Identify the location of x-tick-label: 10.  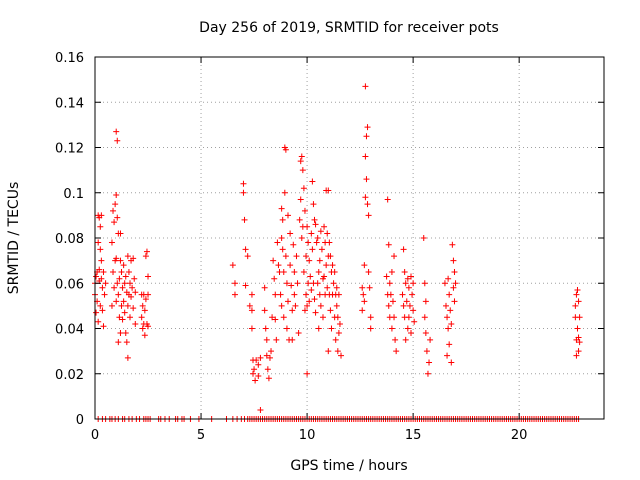
(307, 435).